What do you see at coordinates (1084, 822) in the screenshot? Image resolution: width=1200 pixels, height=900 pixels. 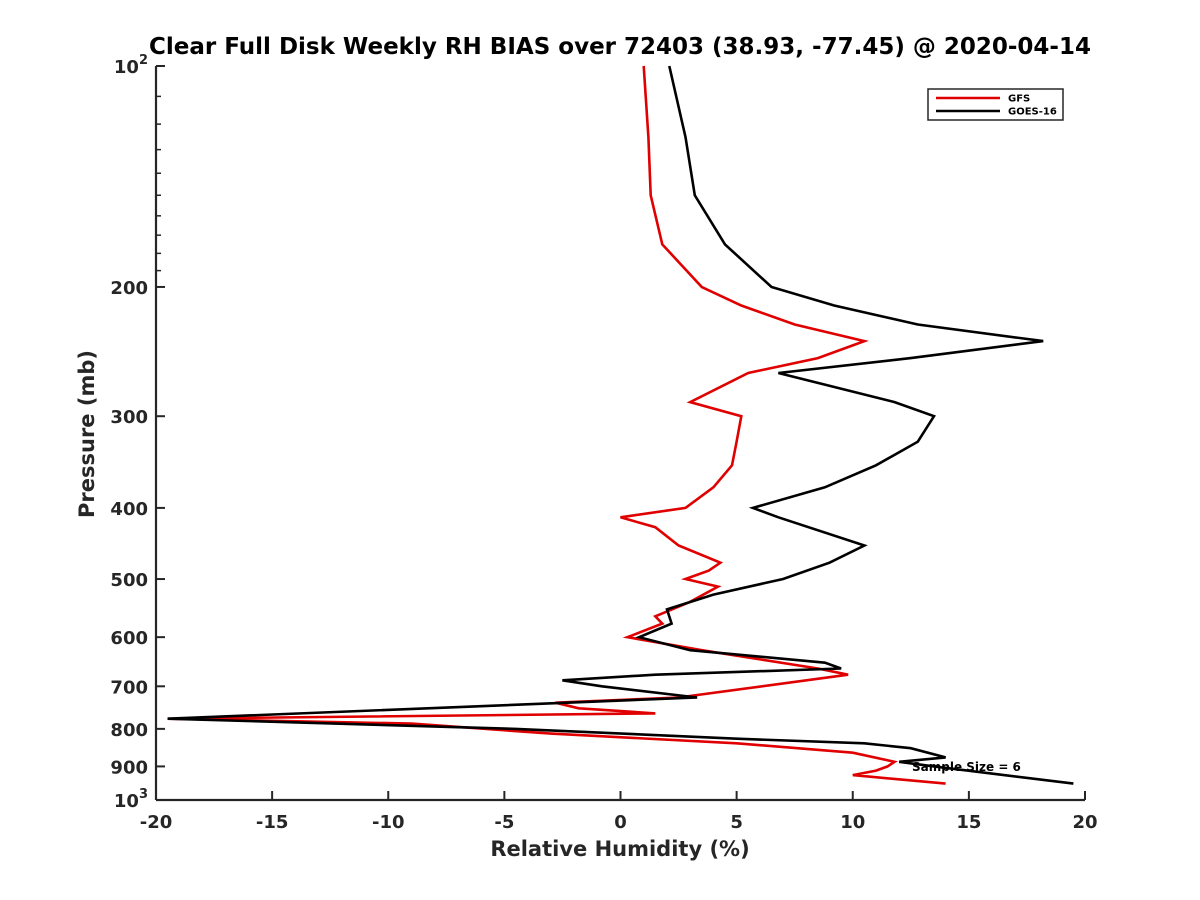 I see `x-tick-label: 20` at bounding box center [1084, 822].